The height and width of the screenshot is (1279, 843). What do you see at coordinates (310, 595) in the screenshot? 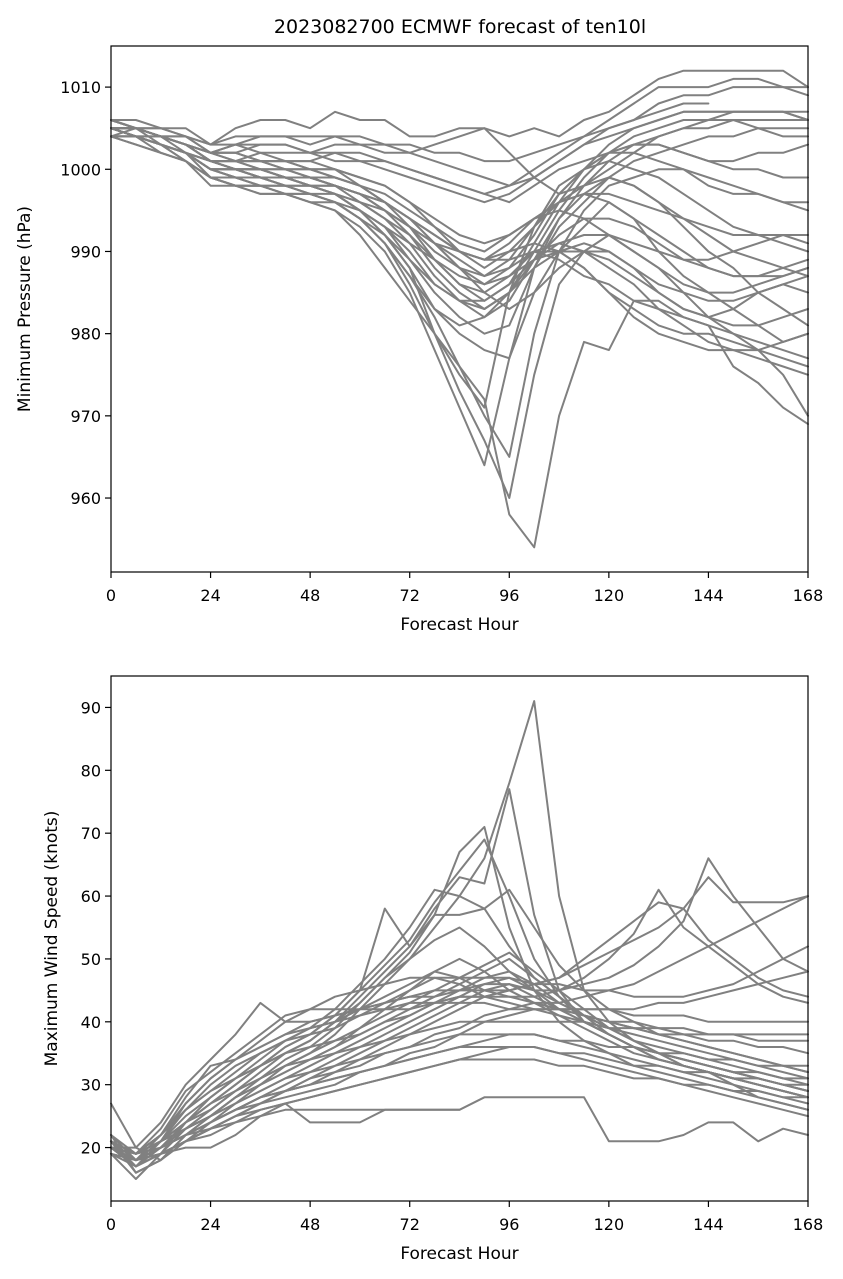
I see `pressure-x-tick-label: 48` at bounding box center [310, 595].